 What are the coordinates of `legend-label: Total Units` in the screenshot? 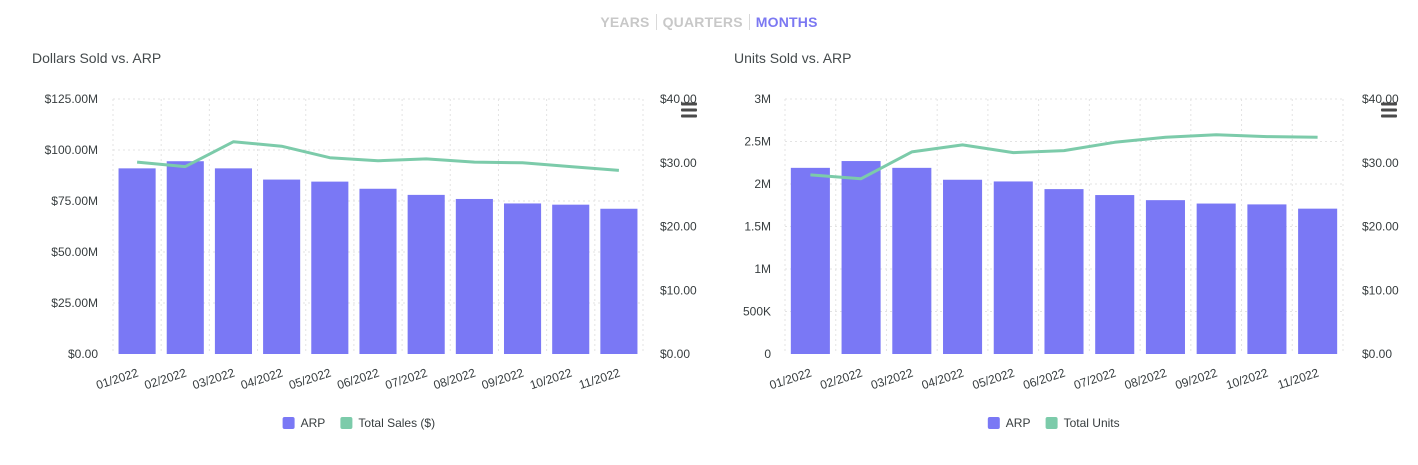 It's located at (1092, 423).